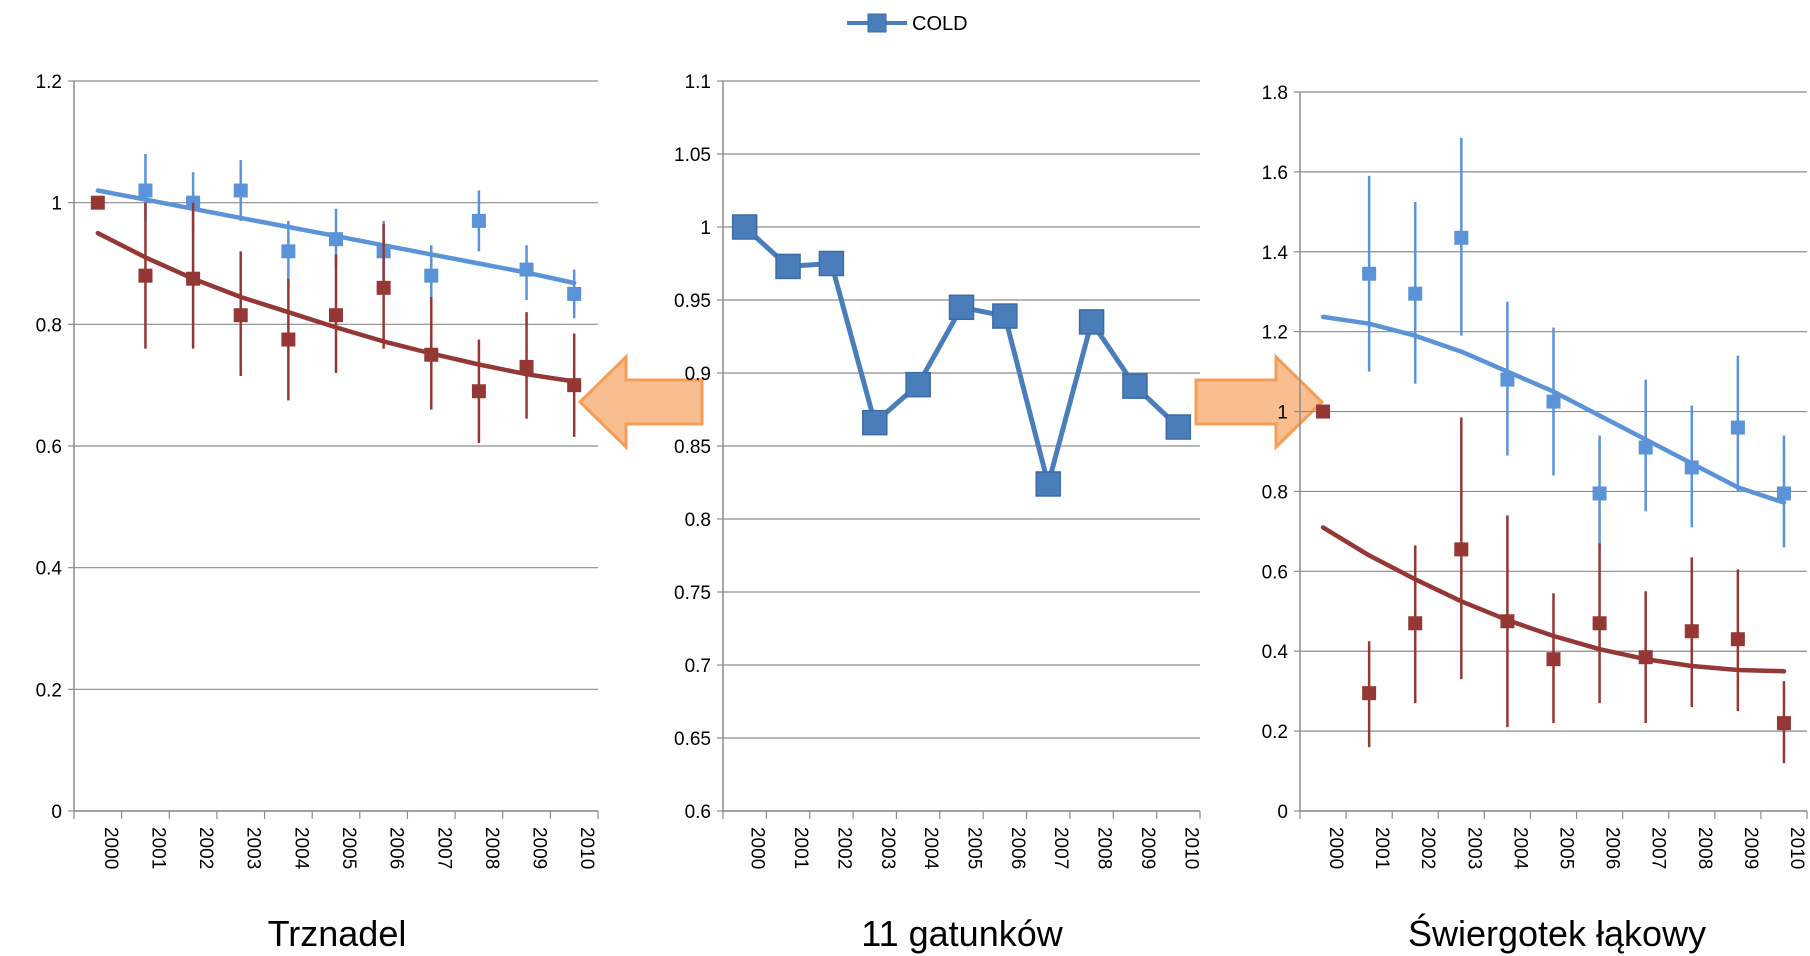 This screenshot has height=956, width=1810. What do you see at coordinates (698, 666) in the screenshot?
I see `y-tick-label: 0.7` at bounding box center [698, 666].